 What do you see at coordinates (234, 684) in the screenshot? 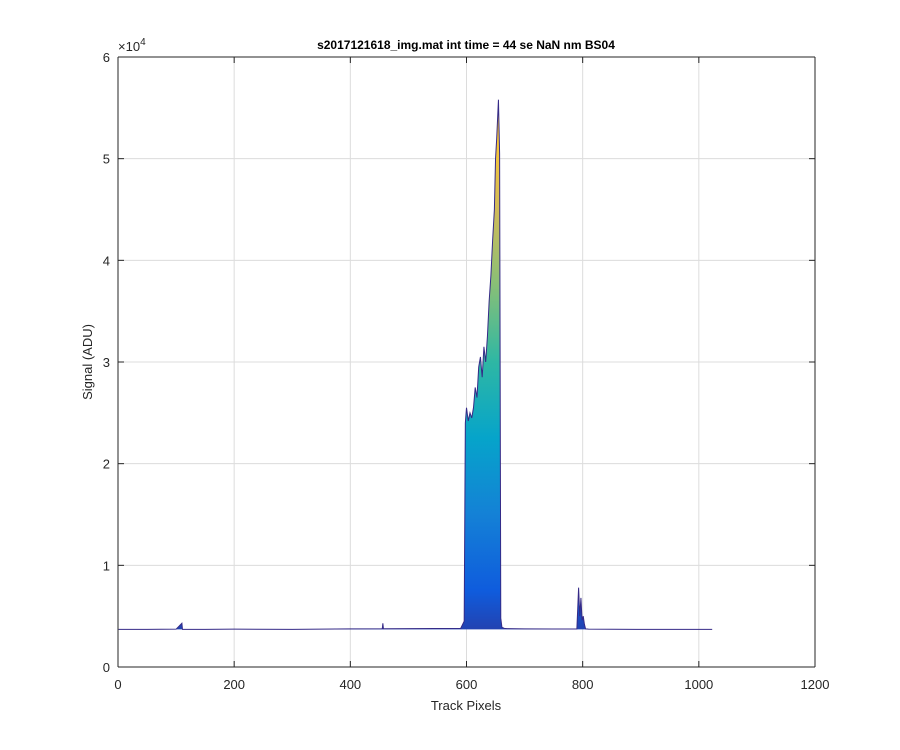
I see `x-tick-label: 200` at bounding box center [234, 684].